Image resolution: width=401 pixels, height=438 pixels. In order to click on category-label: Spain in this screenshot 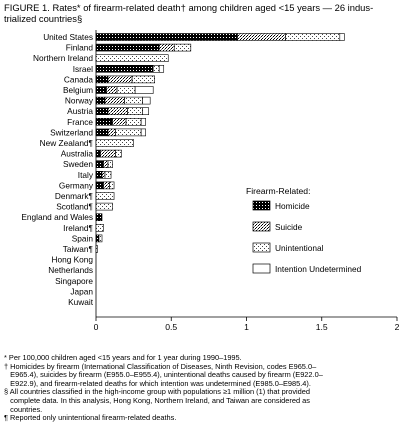, I will do `click(83, 238)`.